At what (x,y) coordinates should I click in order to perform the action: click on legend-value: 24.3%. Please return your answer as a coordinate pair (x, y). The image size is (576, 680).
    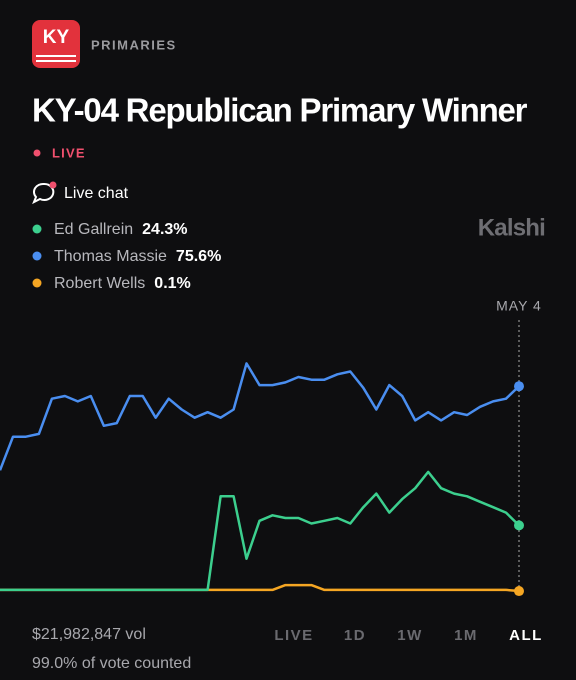
    Looking at the image, I should click on (164, 229).